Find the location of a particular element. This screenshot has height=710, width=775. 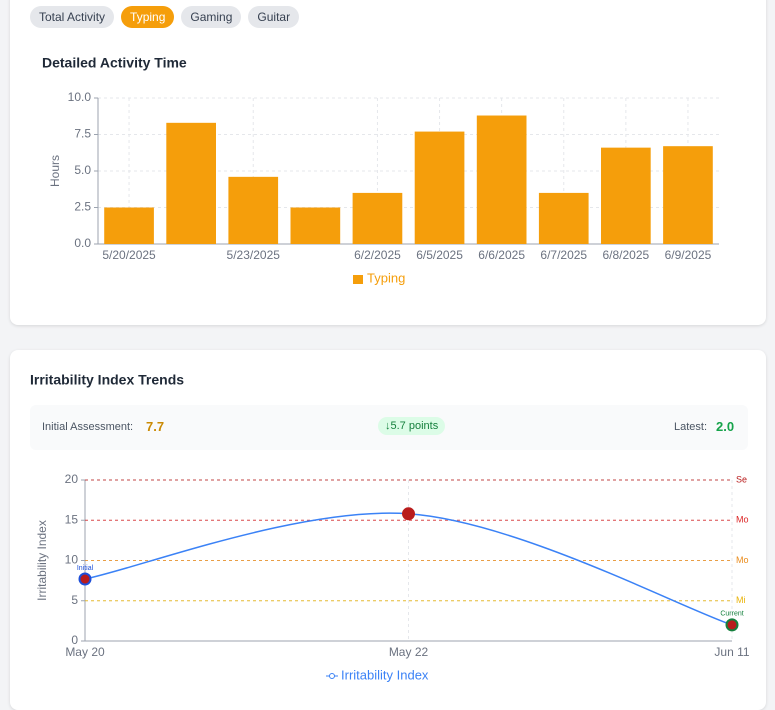

x-tick-label: May 22 is located at coordinates (409, 652).